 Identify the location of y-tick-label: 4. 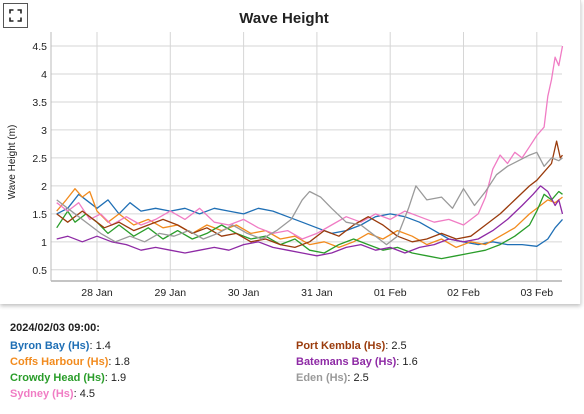
(44, 75).